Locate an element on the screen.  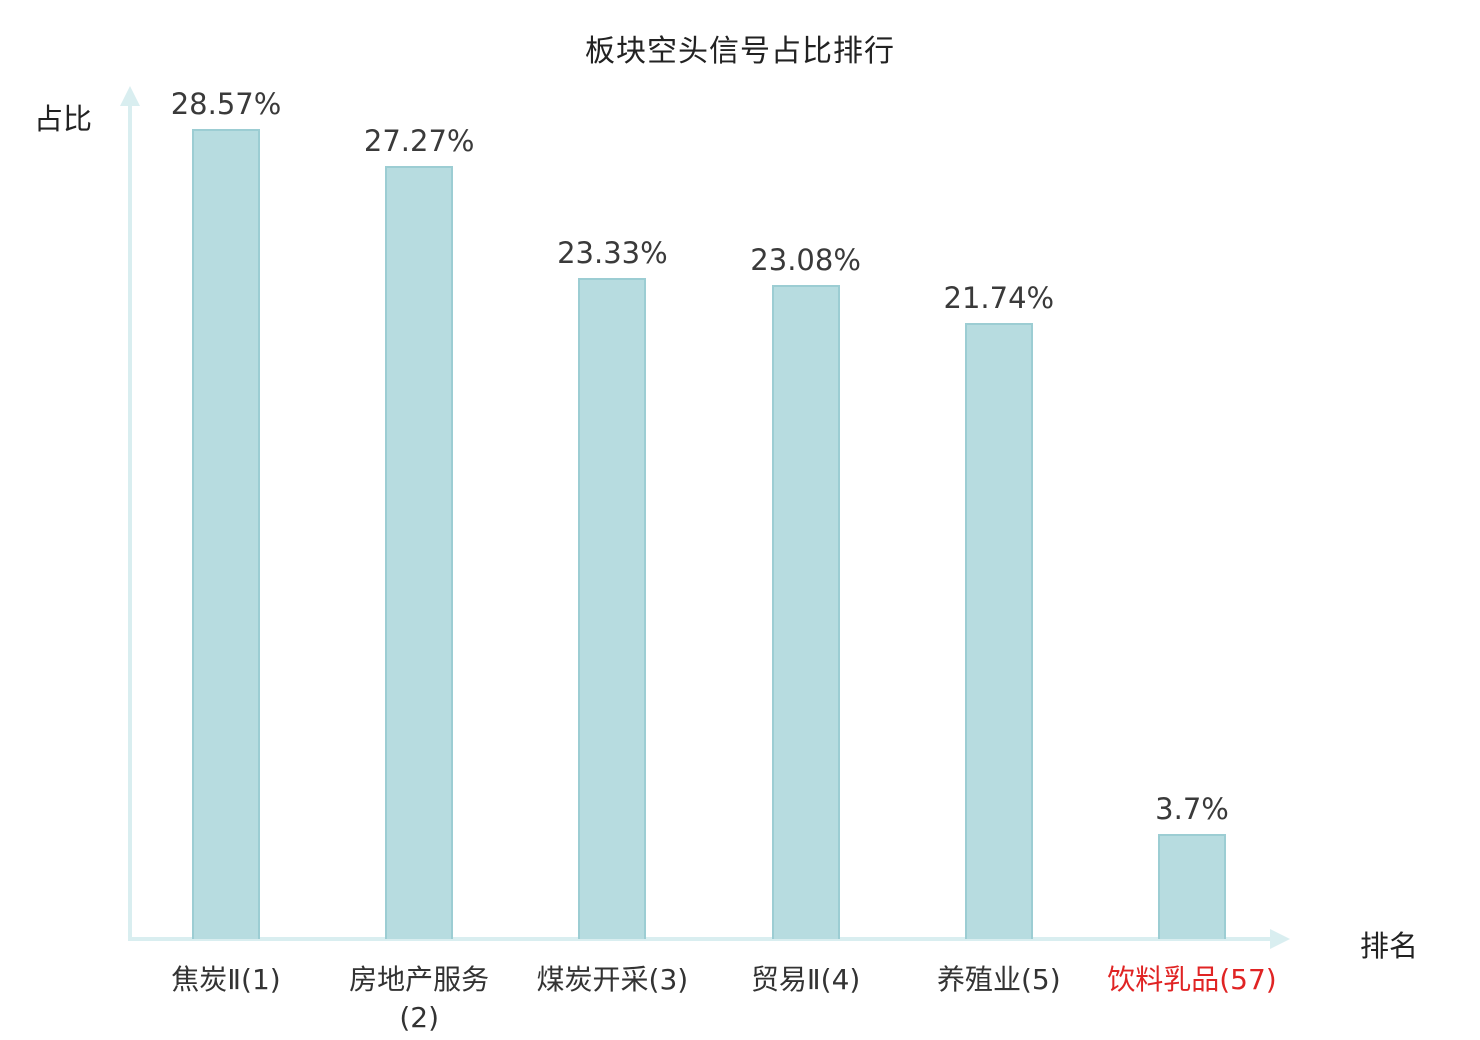
x-axis-title: 排名 is located at coordinates (1389, 946).